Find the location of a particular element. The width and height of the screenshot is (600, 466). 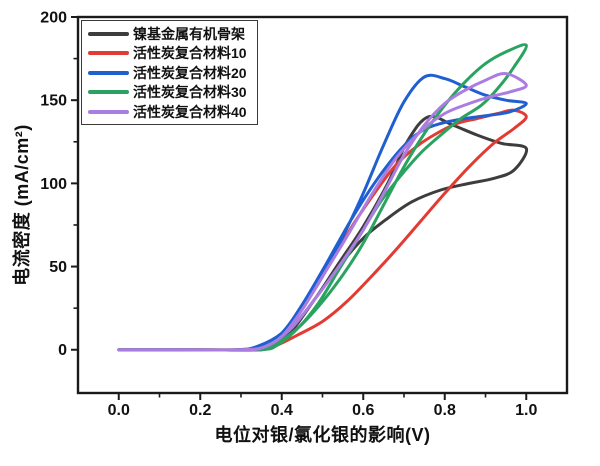

y-axis-title: 电流密度 (mA/cm²) is located at coordinates (22, 205).